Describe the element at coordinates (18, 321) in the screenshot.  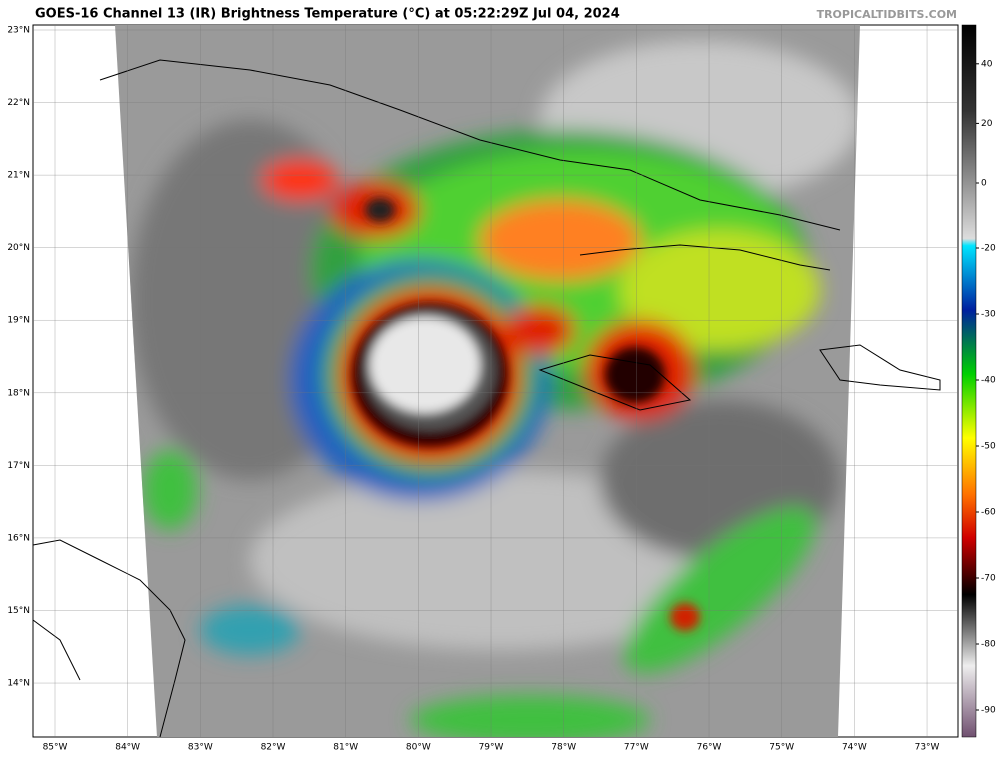
I see `lat-label: 19°N` at that location.